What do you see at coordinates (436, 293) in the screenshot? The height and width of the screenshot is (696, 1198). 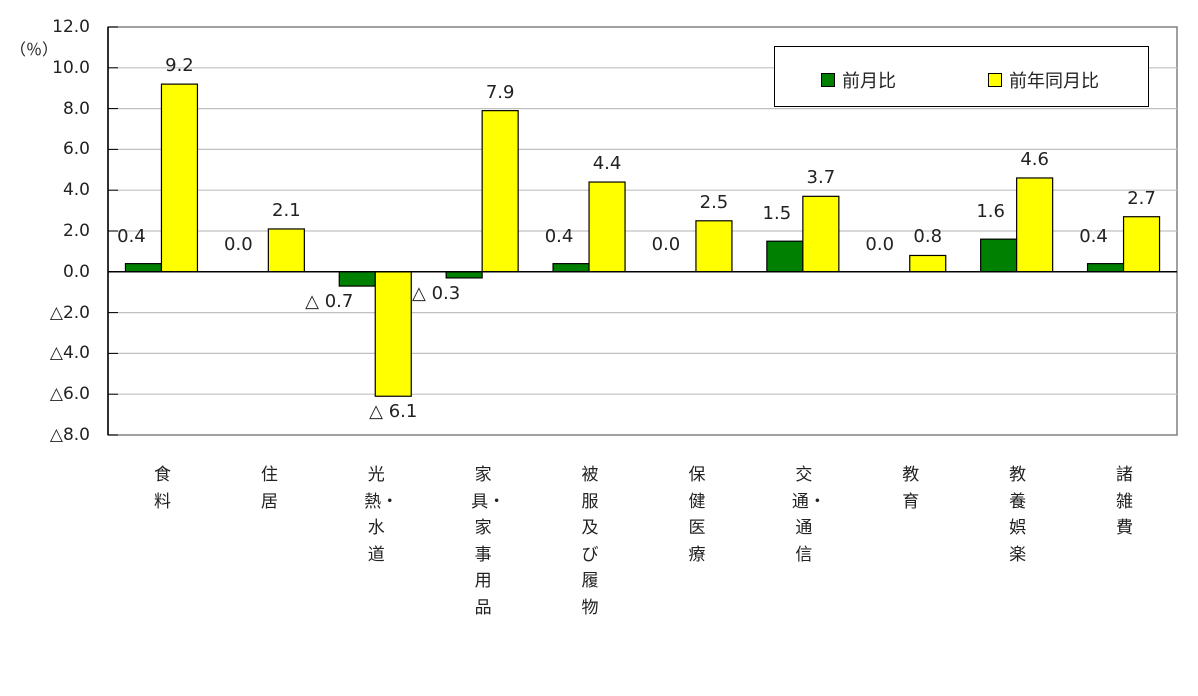 I see `data-label: △ 0.3` at bounding box center [436, 293].